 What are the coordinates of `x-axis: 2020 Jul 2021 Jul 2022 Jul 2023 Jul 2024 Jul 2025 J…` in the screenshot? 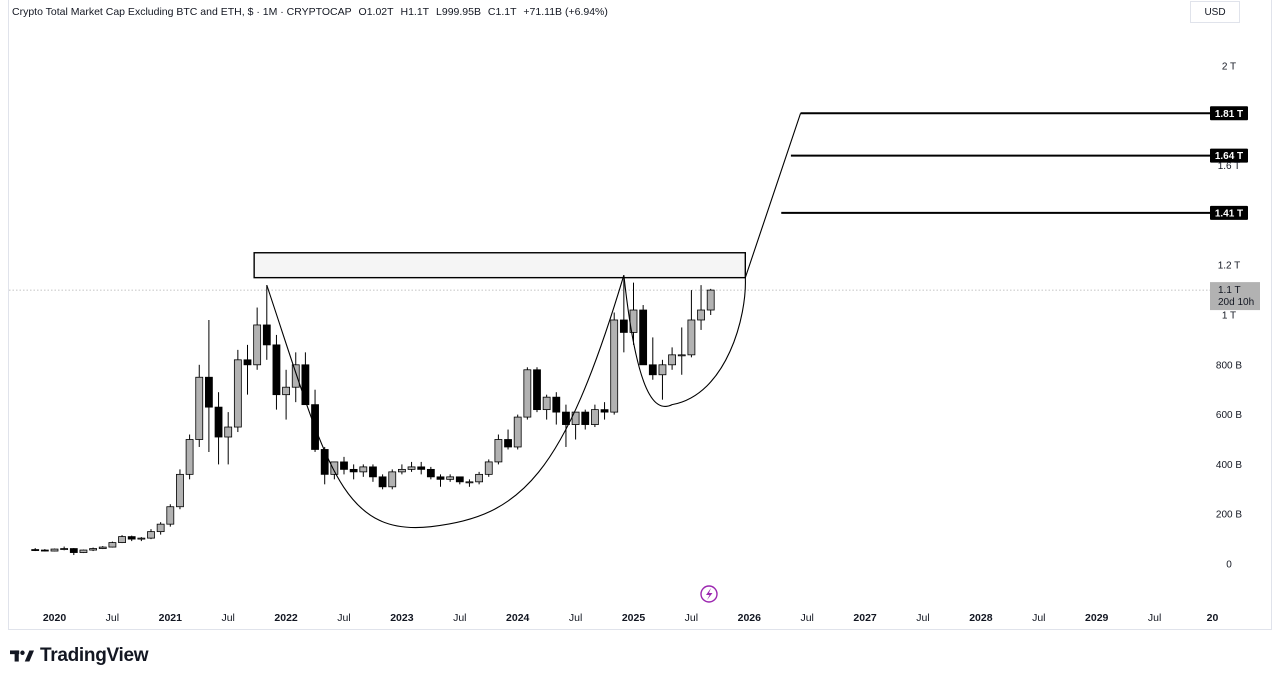 It's located at (631, 618).